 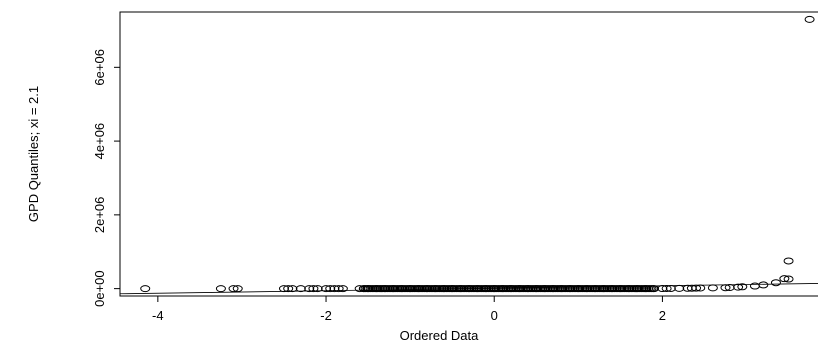 I want to click on y-tick-label: 6e+06, so click(x=99, y=67).